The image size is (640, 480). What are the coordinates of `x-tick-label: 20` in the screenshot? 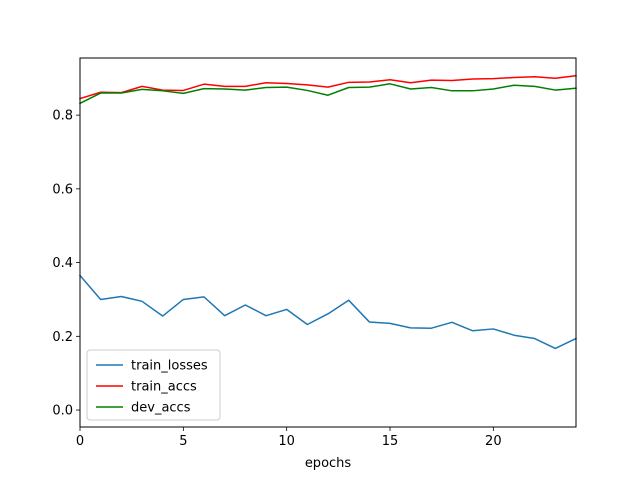 It's located at (493, 441).